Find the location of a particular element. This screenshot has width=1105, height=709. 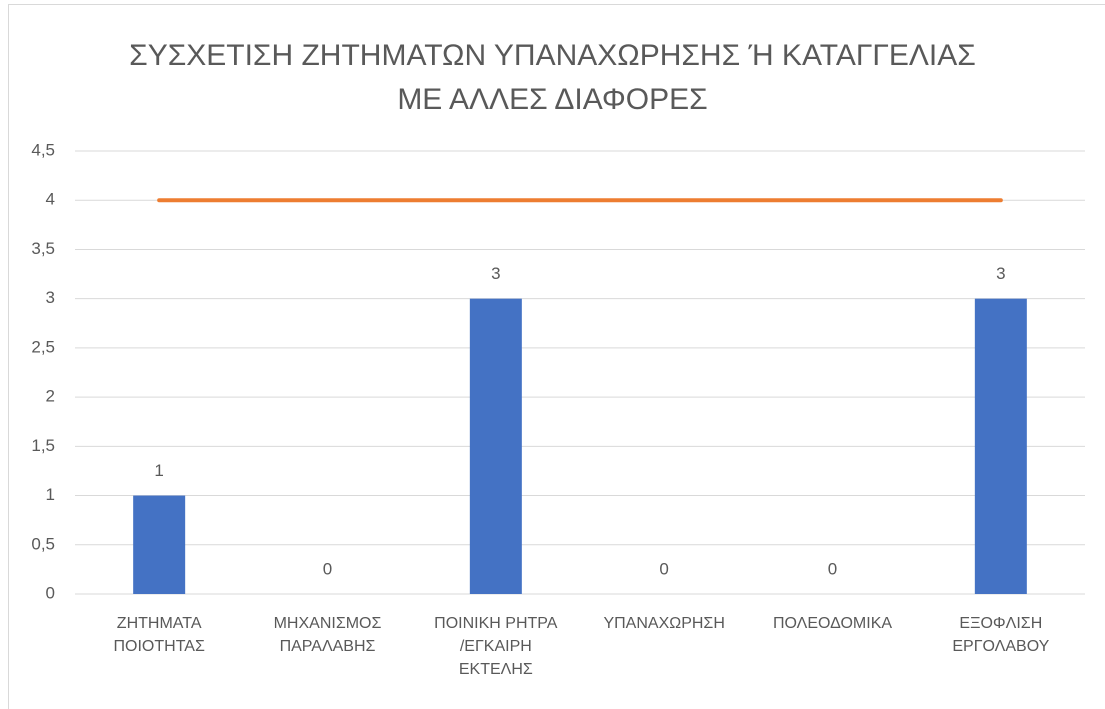

y-tick-label: 2 is located at coordinates (50, 396).